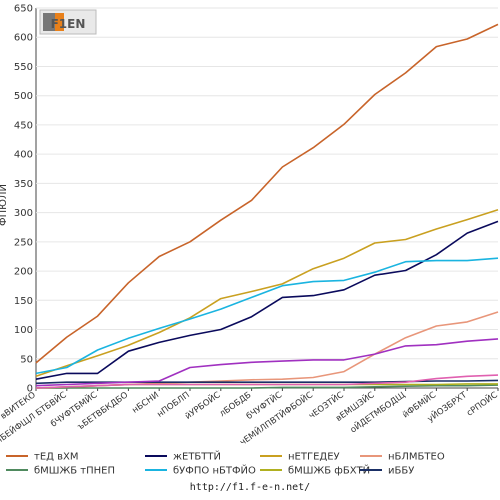  What do you see at coordinates (30, 389) in the screenshot?
I see `y-tick-label: 0` at bounding box center [30, 389].